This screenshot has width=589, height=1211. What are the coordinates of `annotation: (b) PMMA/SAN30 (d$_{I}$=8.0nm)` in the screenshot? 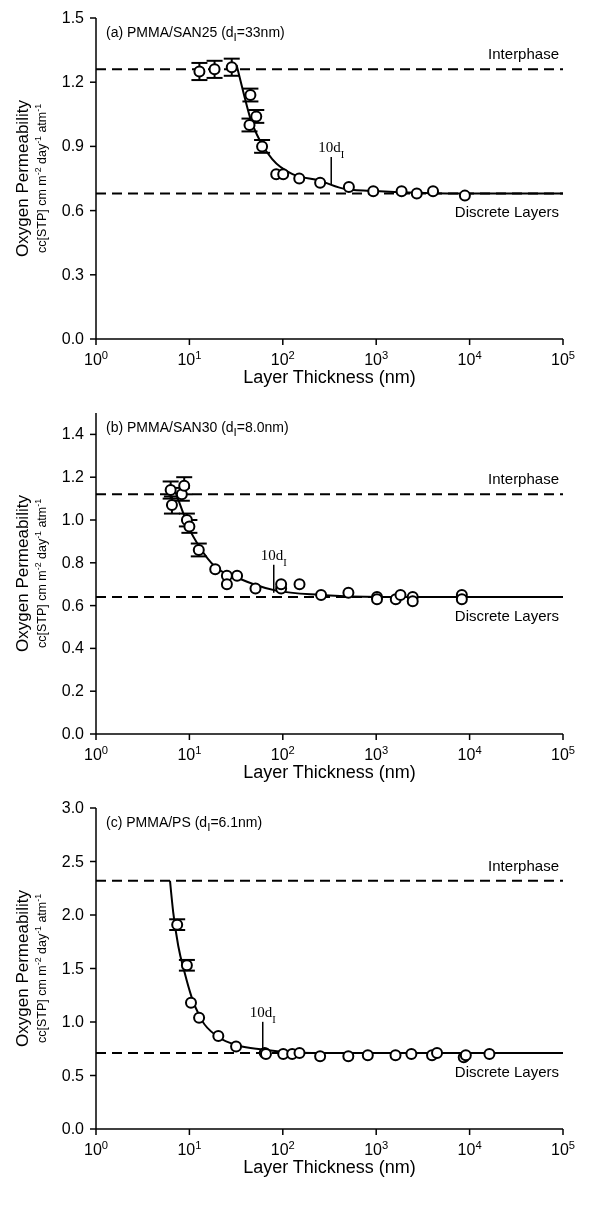 It's located at (197, 428).